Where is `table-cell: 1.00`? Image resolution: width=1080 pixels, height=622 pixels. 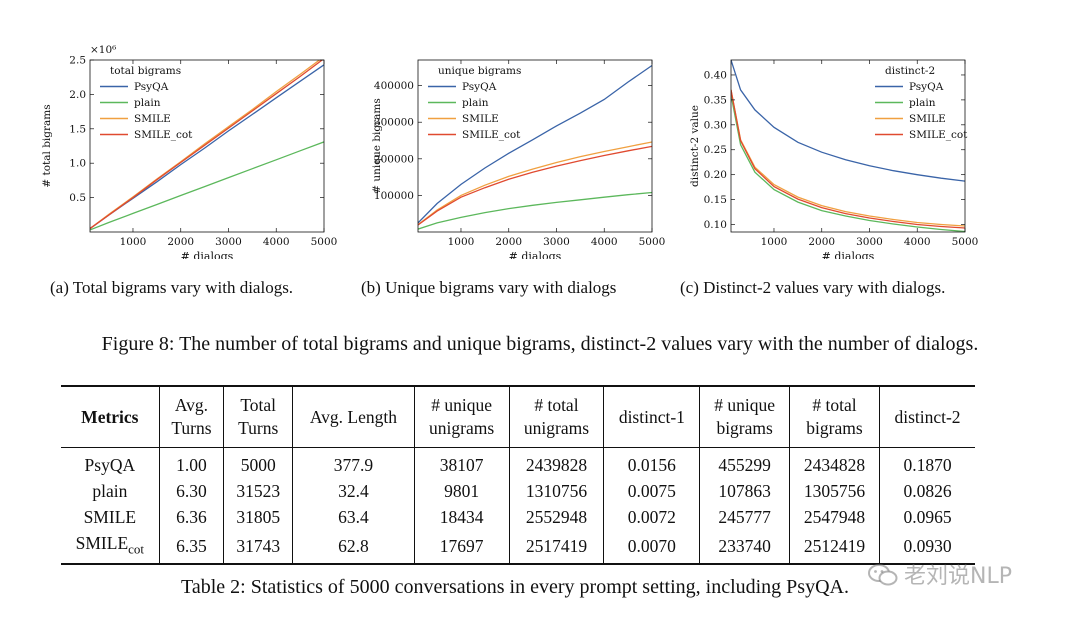
table-cell: 1.00 is located at coordinates (191, 462).